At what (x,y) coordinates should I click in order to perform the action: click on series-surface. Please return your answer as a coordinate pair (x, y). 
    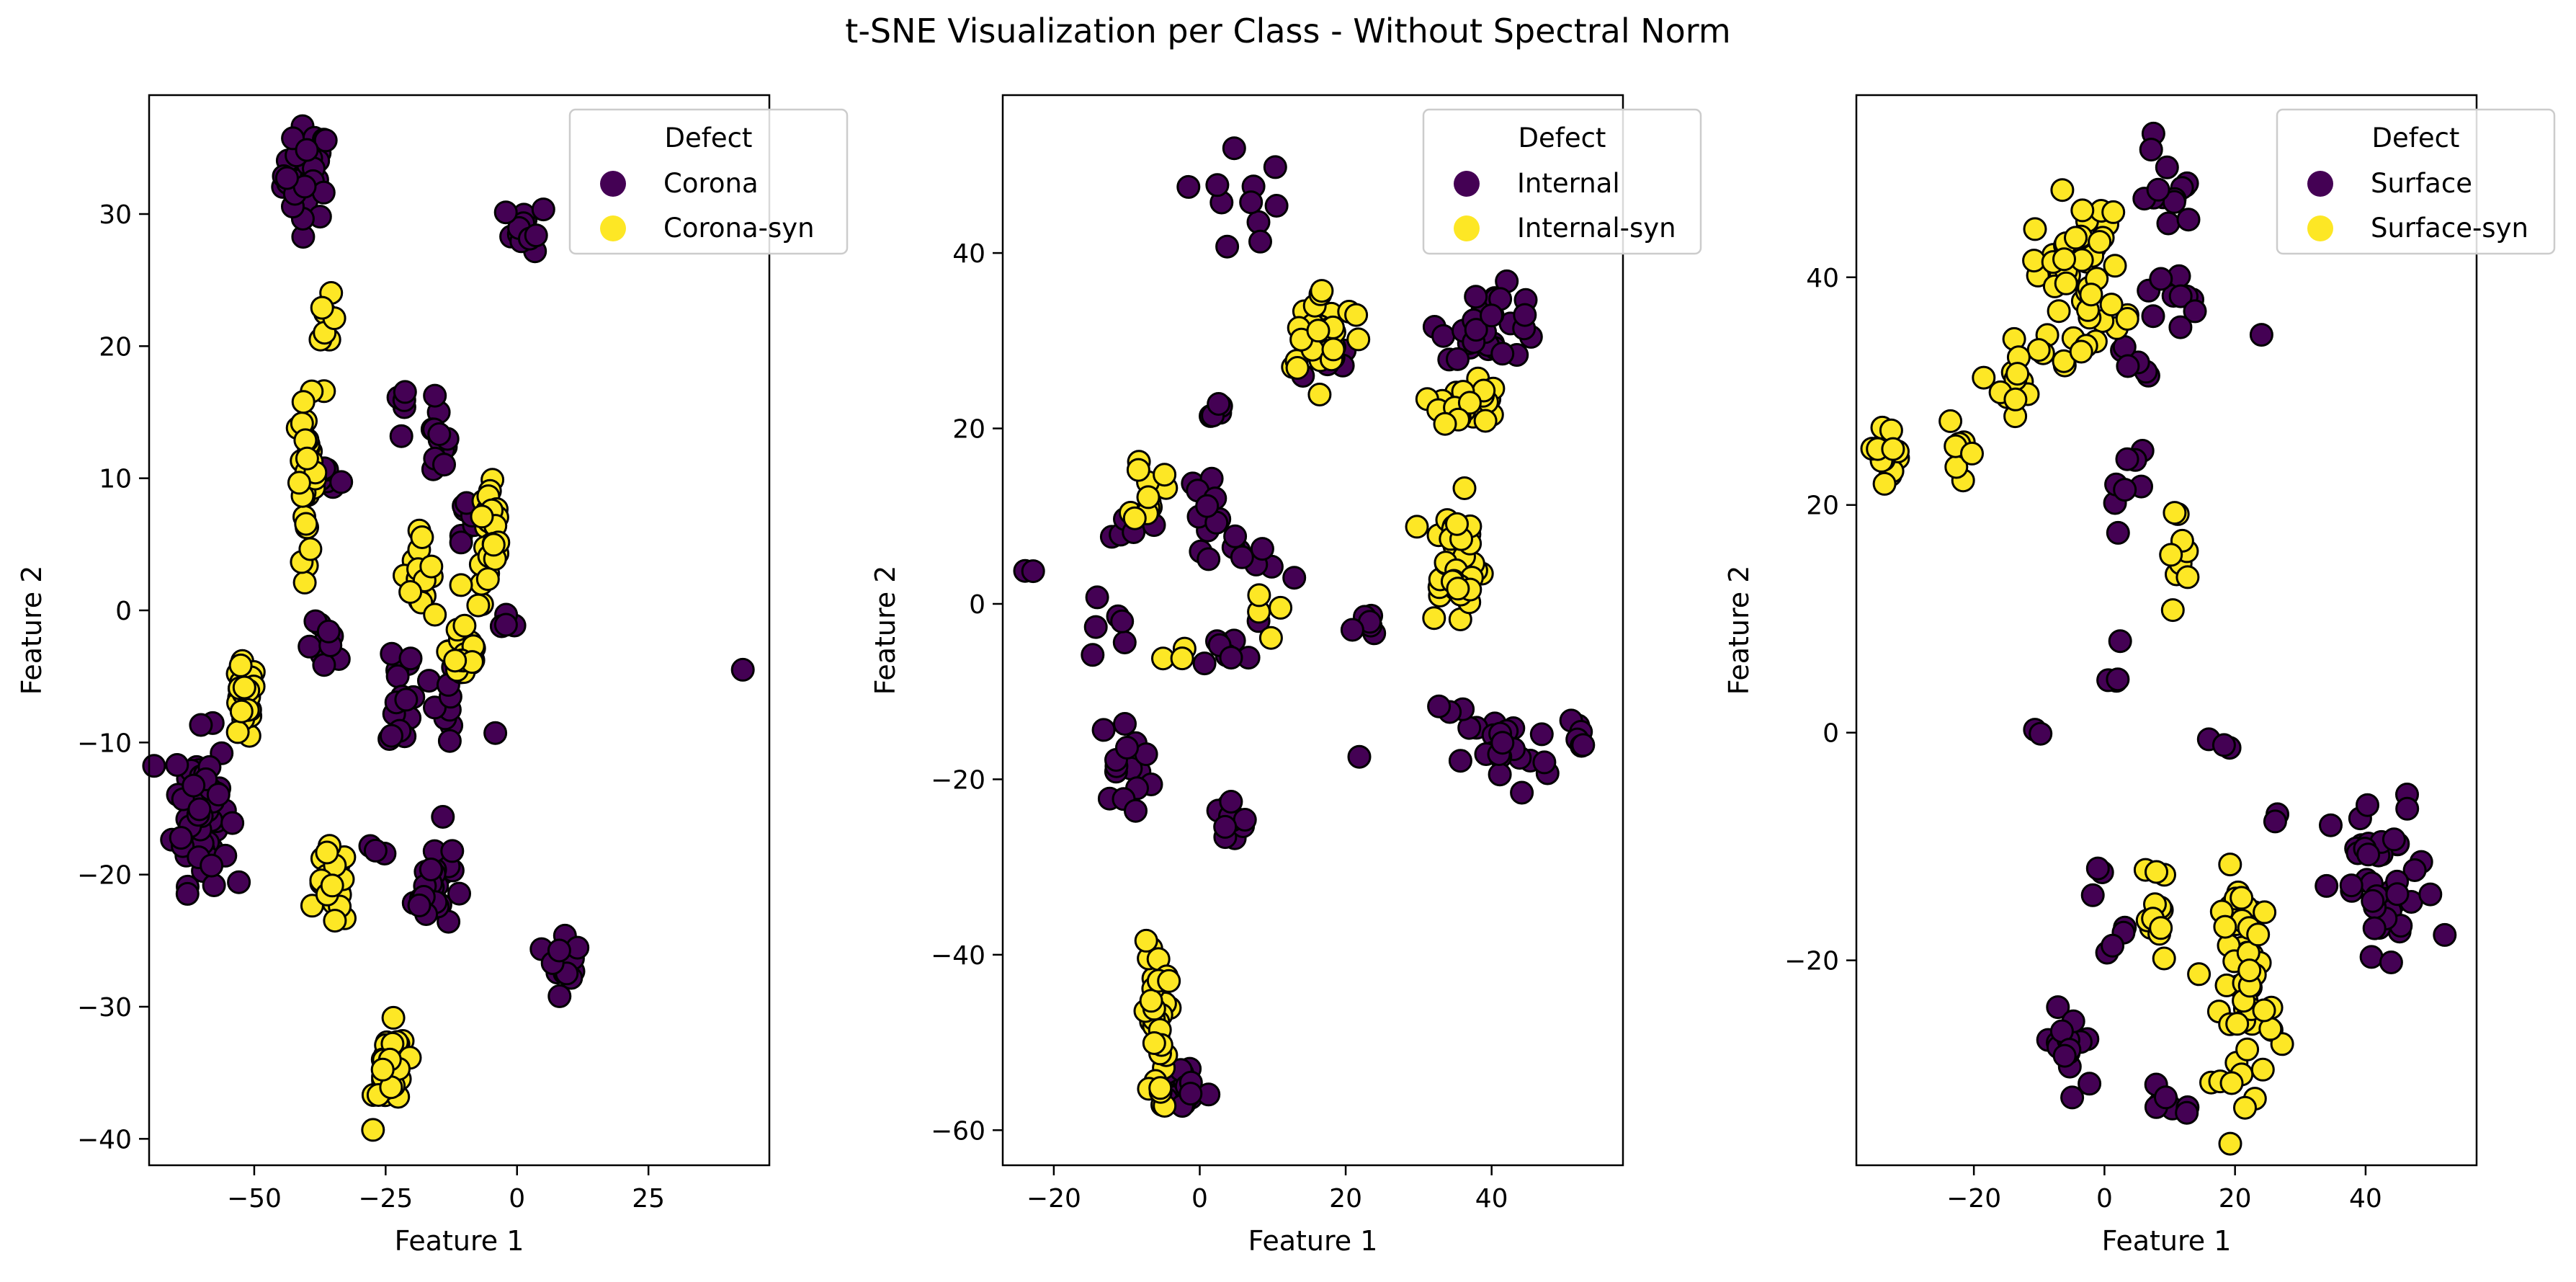
    Looking at the image, I should click on (2240, 623).